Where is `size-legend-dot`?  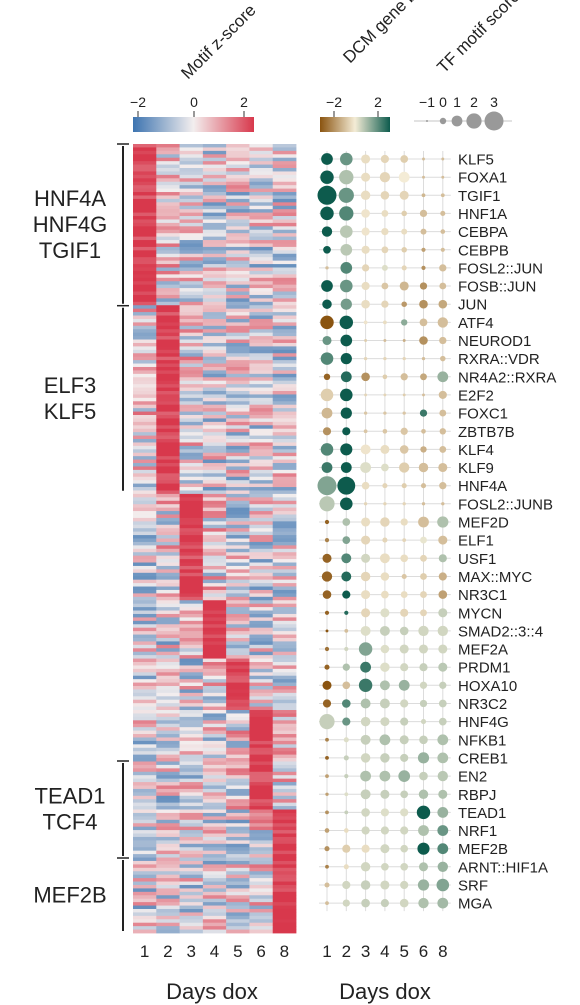 size-legend-dot is located at coordinates (474, 121).